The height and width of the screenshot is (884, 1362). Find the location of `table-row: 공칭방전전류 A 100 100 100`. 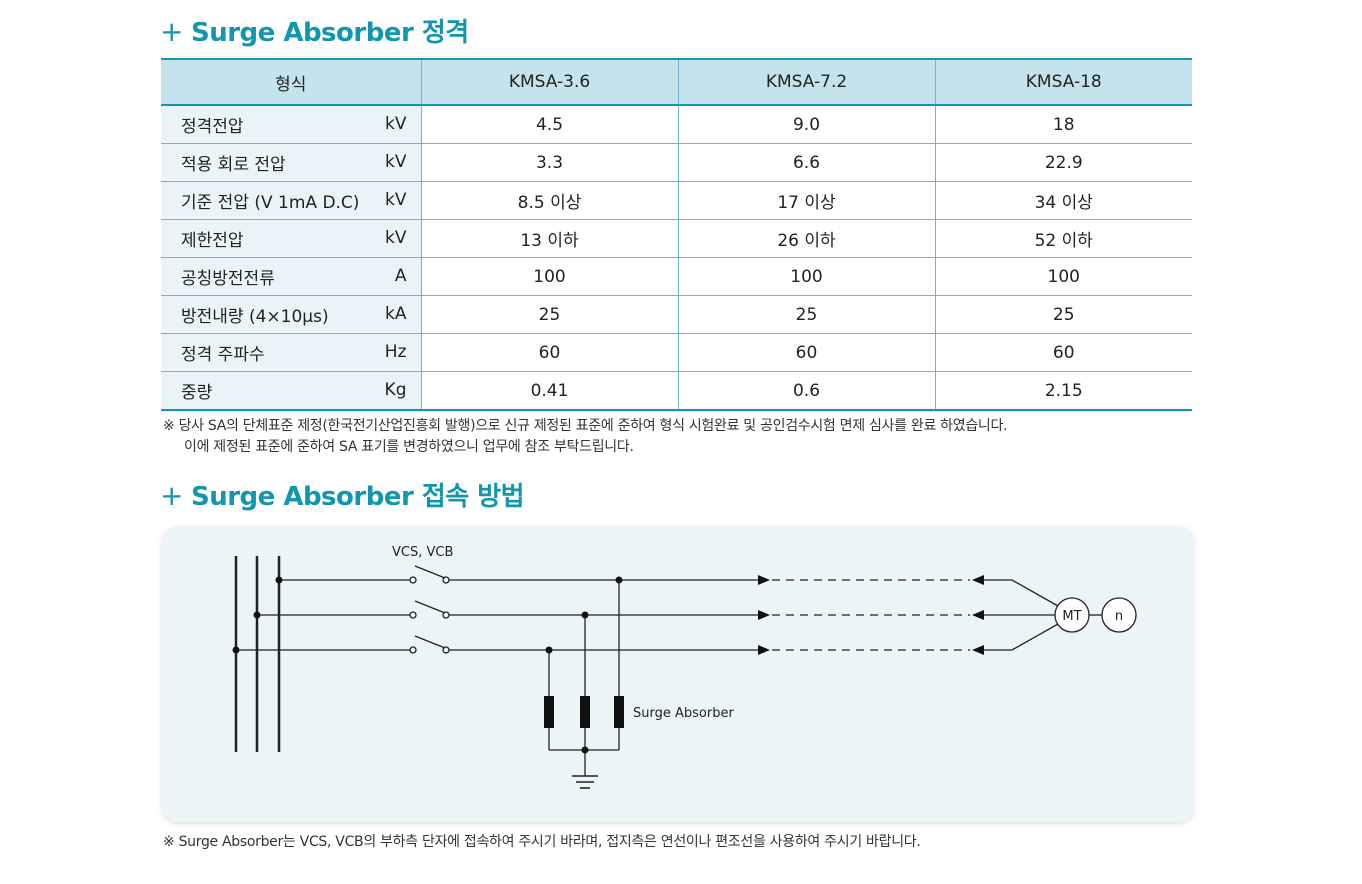

table-row: 공칭방전전류 A 100 100 100 is located at coordinates (676, 276).